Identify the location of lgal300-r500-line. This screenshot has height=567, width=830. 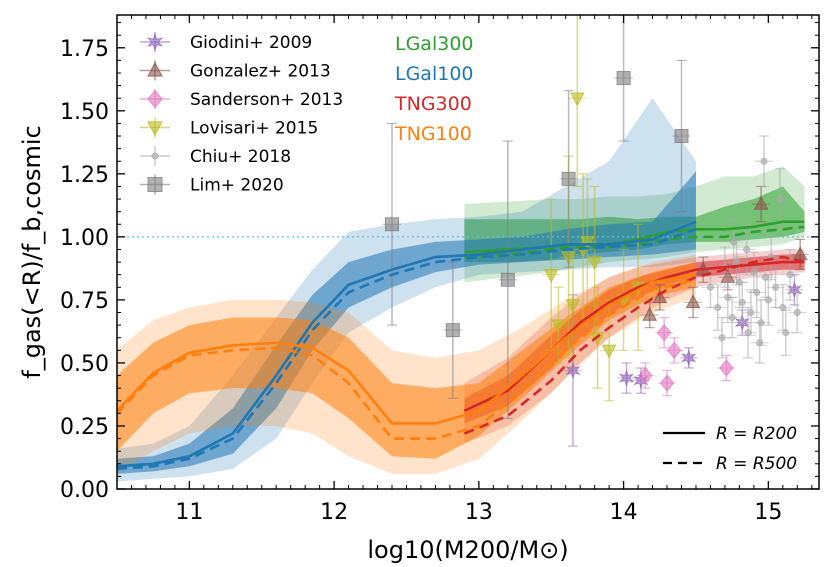
(634, 242).